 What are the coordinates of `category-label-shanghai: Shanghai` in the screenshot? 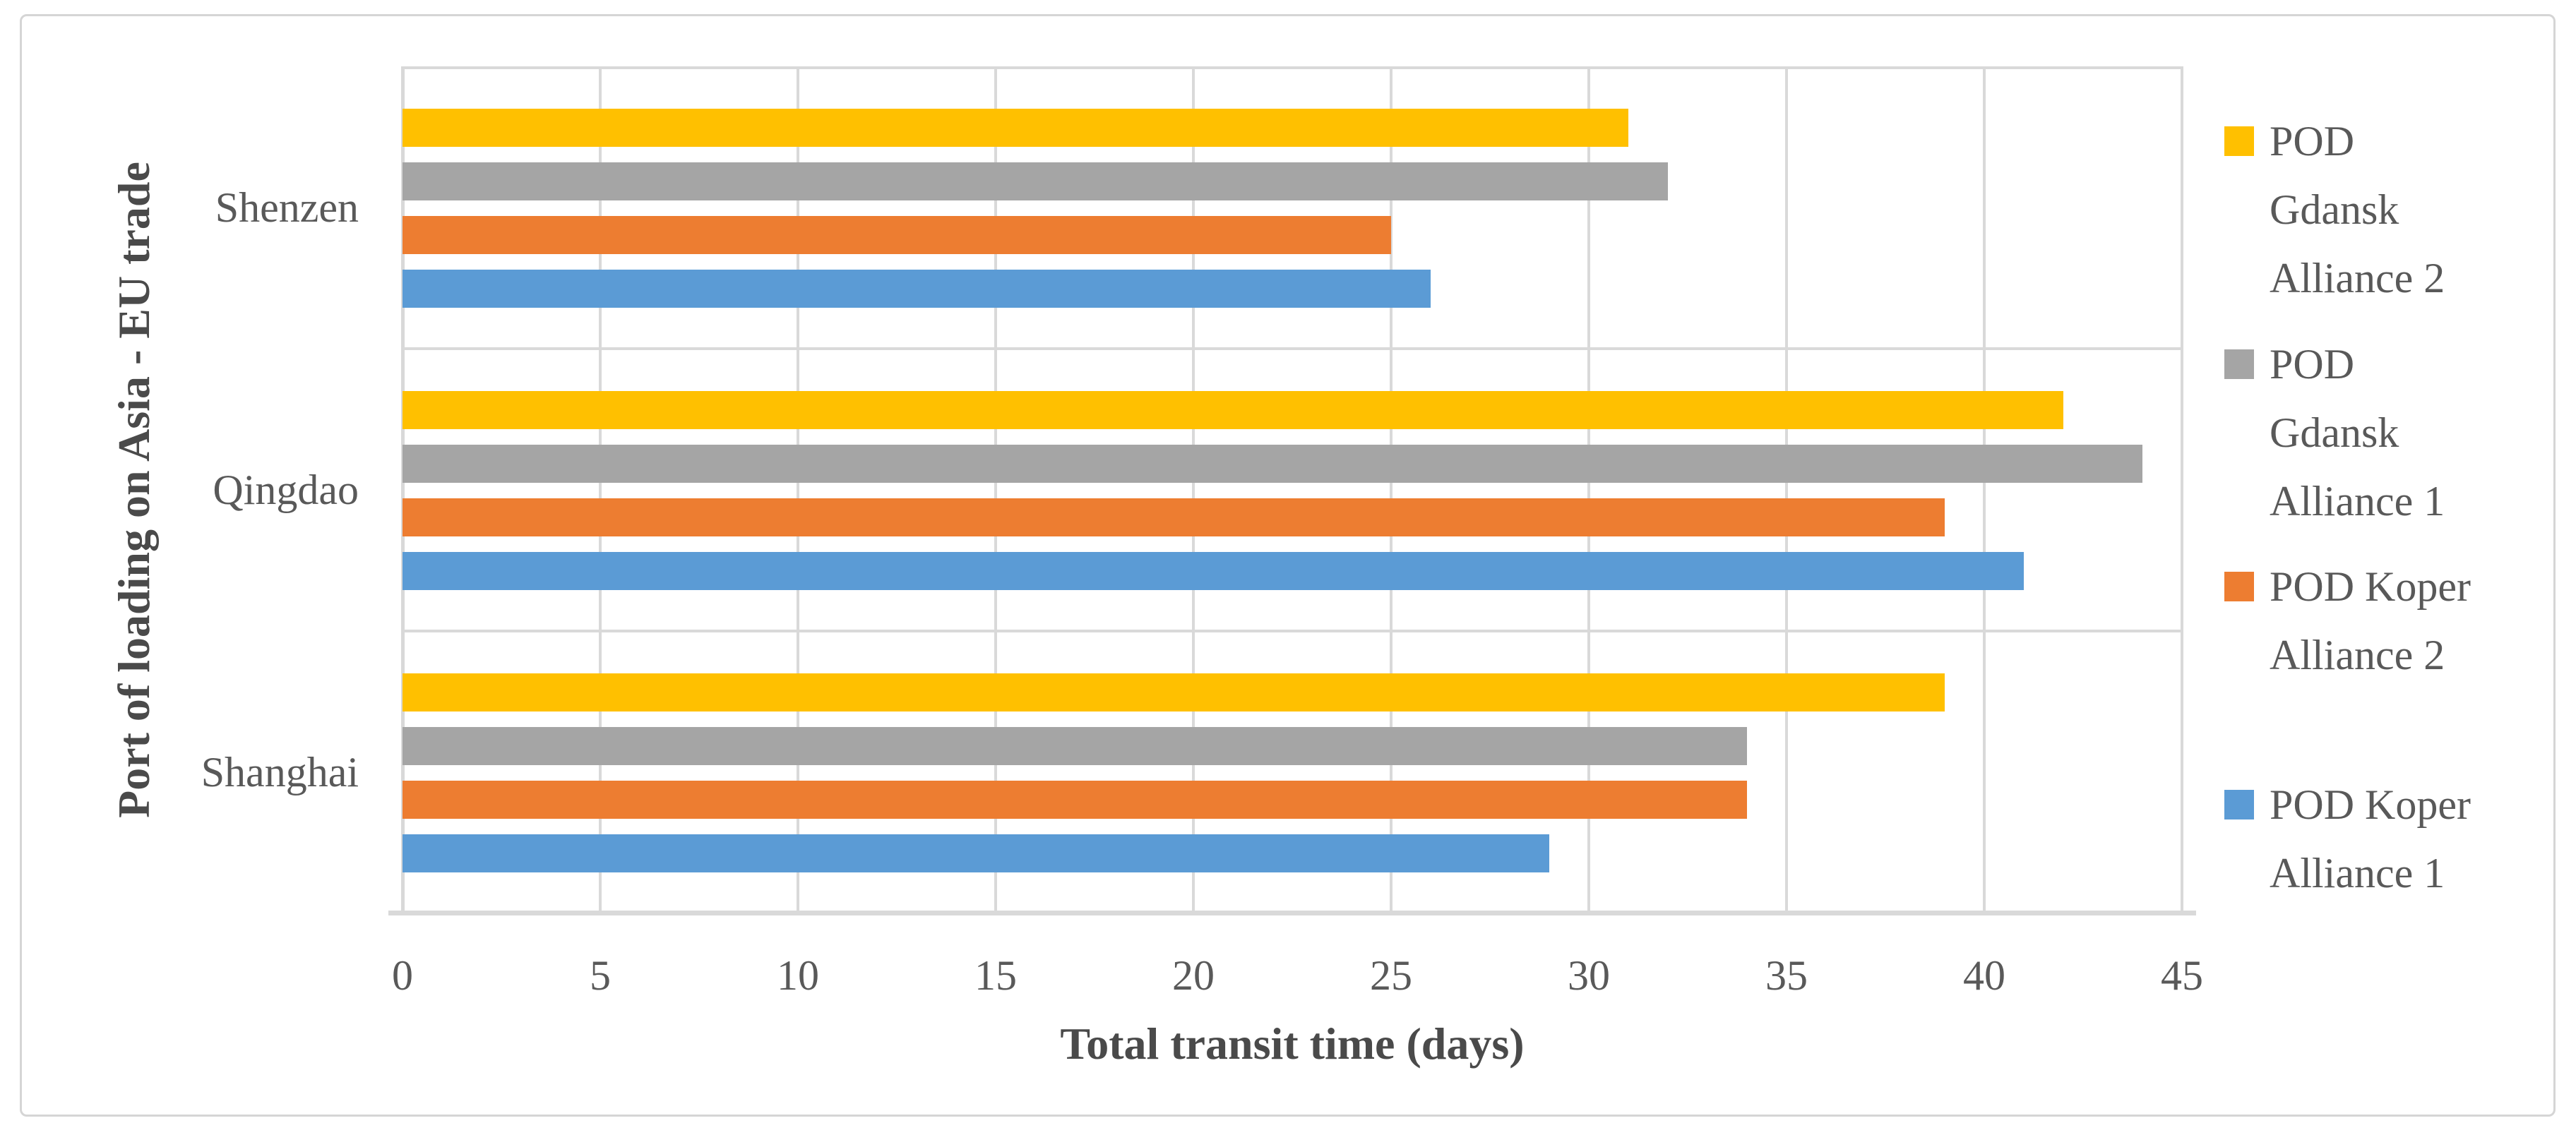 It's located at (280, 772).